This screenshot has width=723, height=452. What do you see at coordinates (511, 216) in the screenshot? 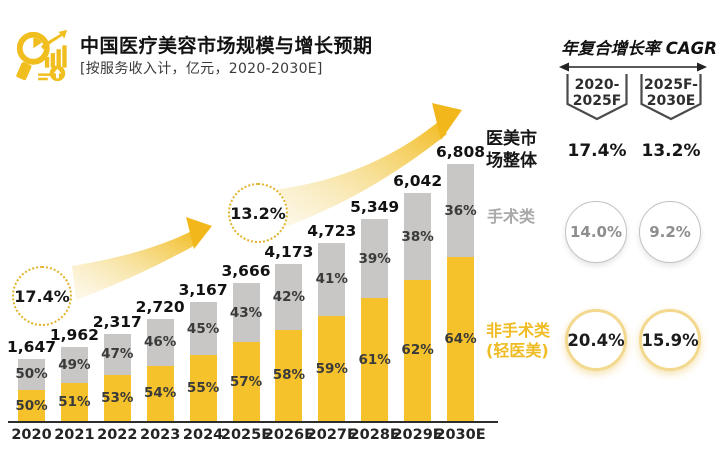
I see `legend-surgical: 手术类` at bounding box center [511, 216].